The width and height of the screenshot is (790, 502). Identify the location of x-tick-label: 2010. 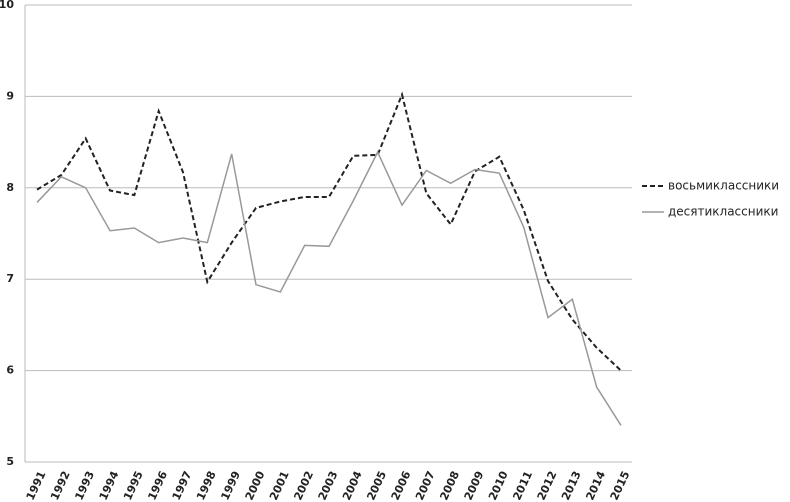
(498, 485).